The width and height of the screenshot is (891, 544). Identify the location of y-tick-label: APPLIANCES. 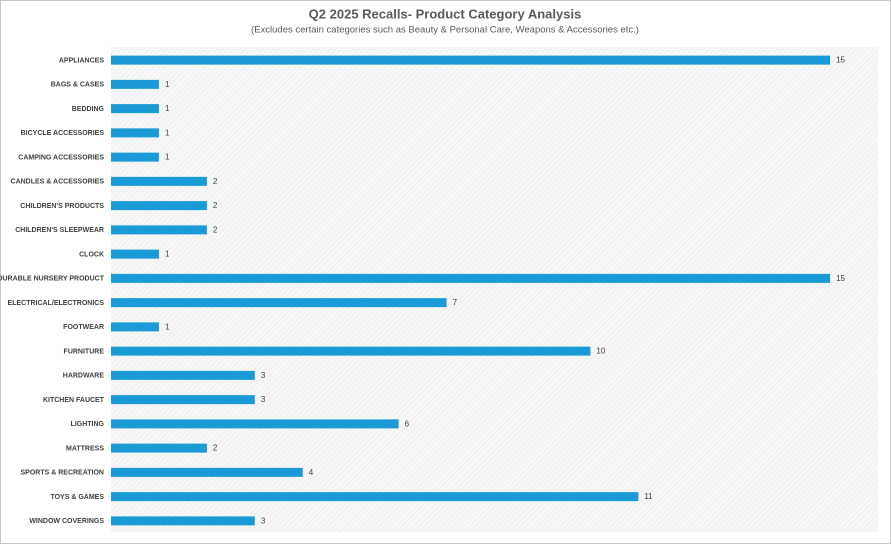
(81, 60).